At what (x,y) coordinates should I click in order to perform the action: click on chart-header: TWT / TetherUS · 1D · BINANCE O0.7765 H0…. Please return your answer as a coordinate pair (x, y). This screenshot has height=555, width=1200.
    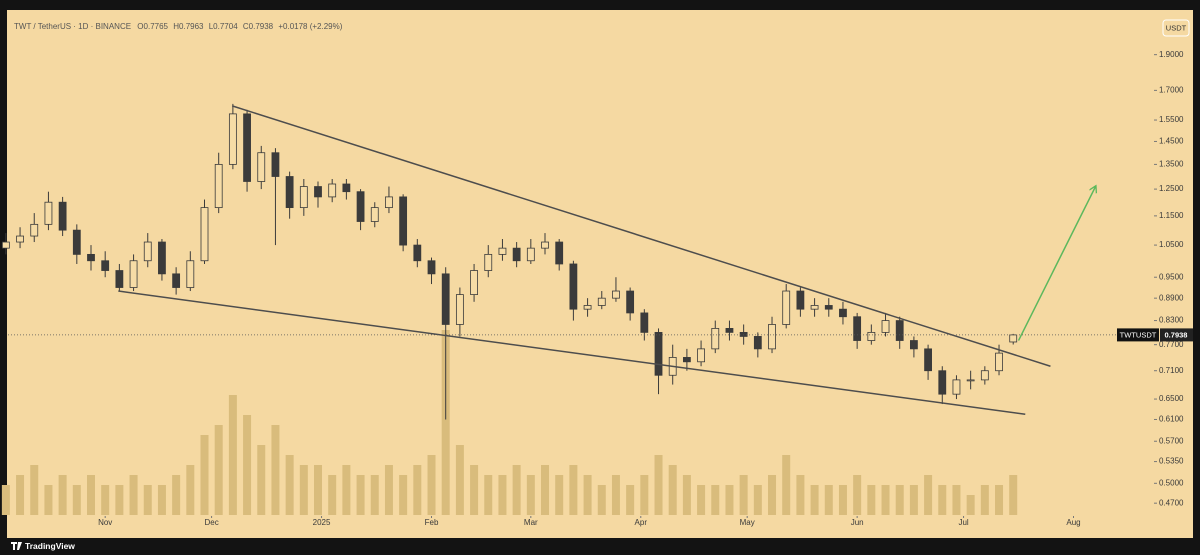
    Looking at the image, I should click on (178, 26).